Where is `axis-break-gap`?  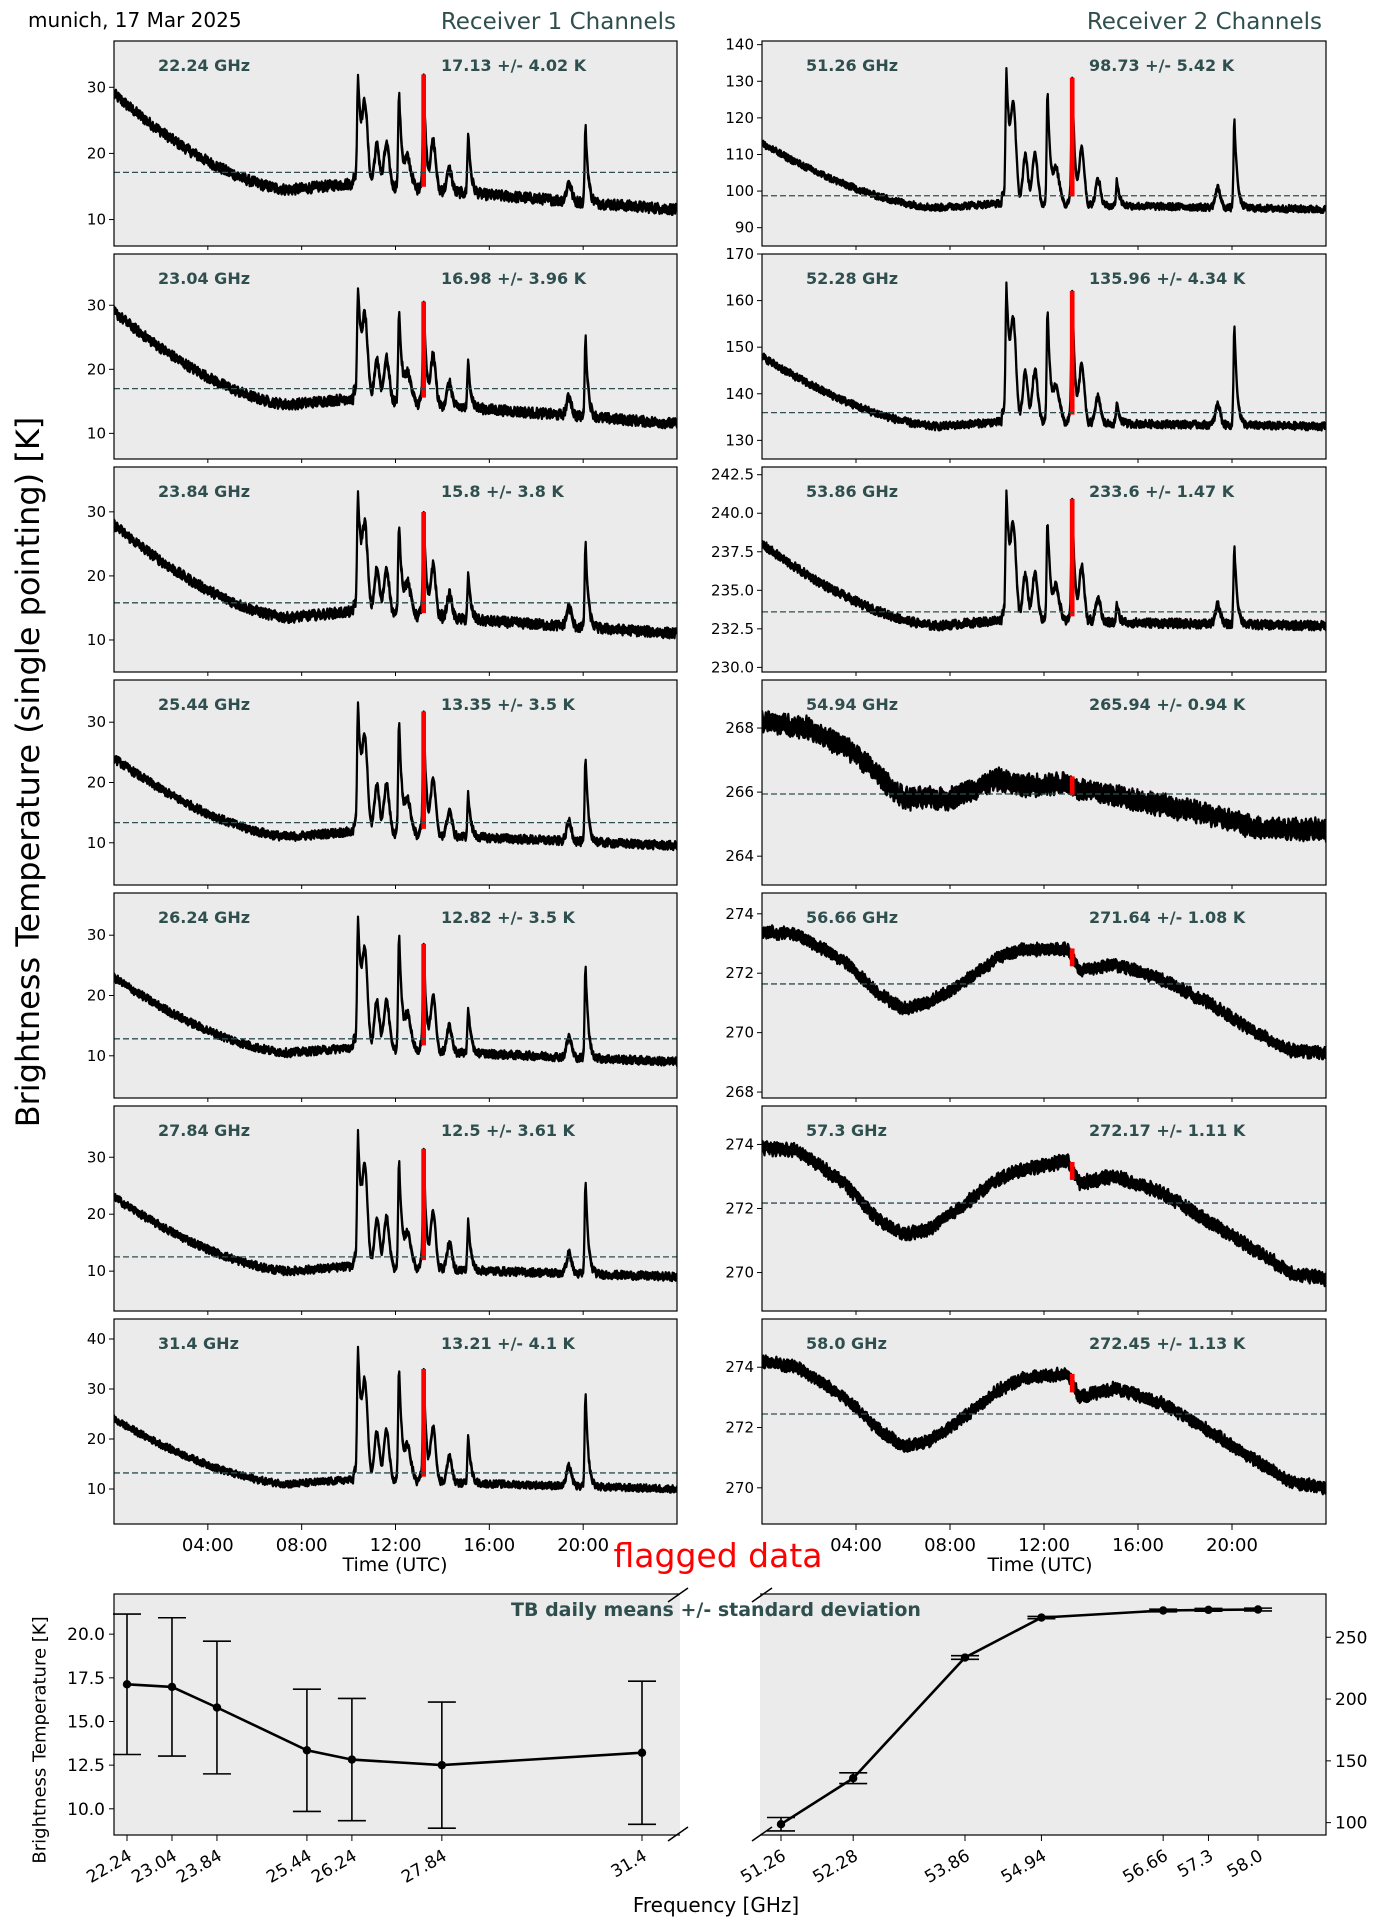 axis-break-gap is located at coordinates (720, 1714).